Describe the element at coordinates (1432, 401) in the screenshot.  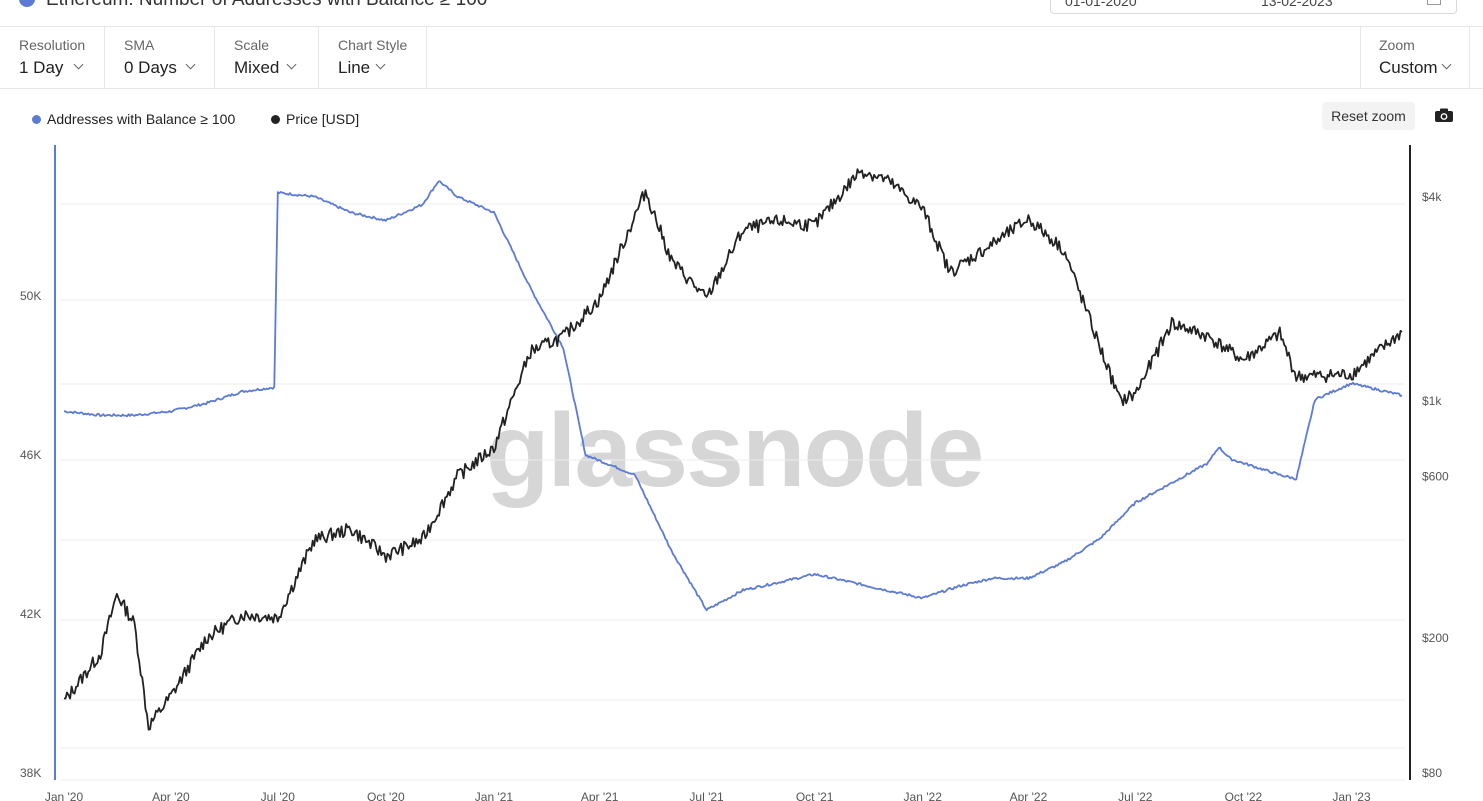
I see `y-tick-label-right: $1k` at that location.